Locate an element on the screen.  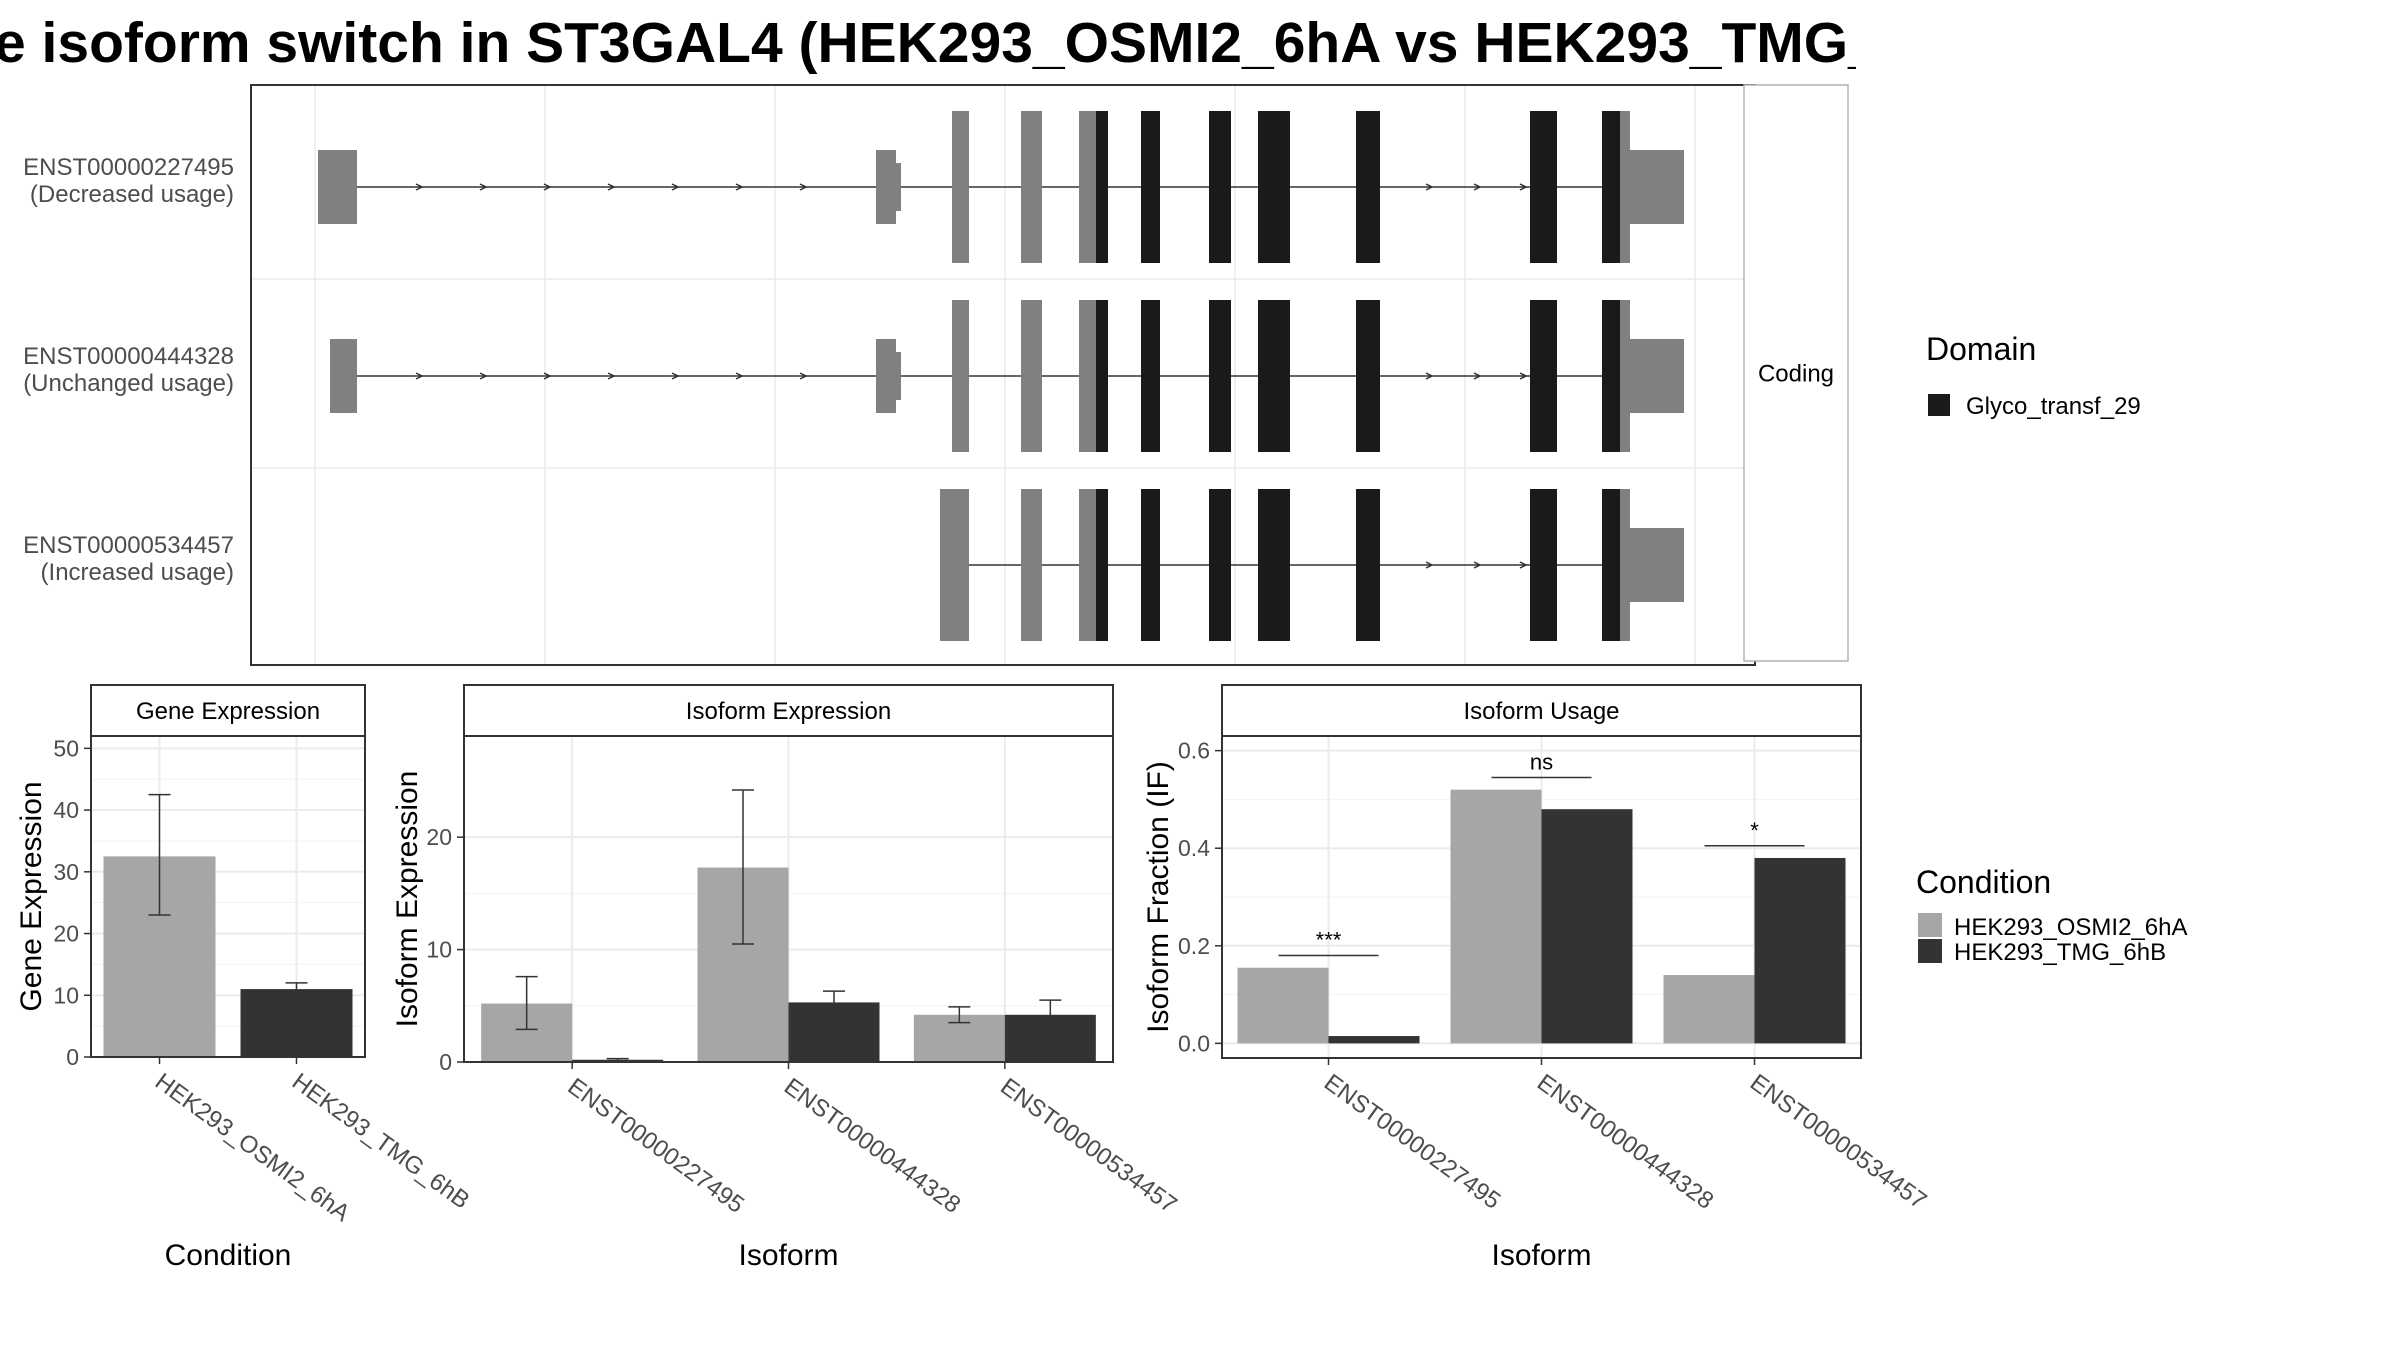
significance-label: ns is located at coordinates (1541, 761).